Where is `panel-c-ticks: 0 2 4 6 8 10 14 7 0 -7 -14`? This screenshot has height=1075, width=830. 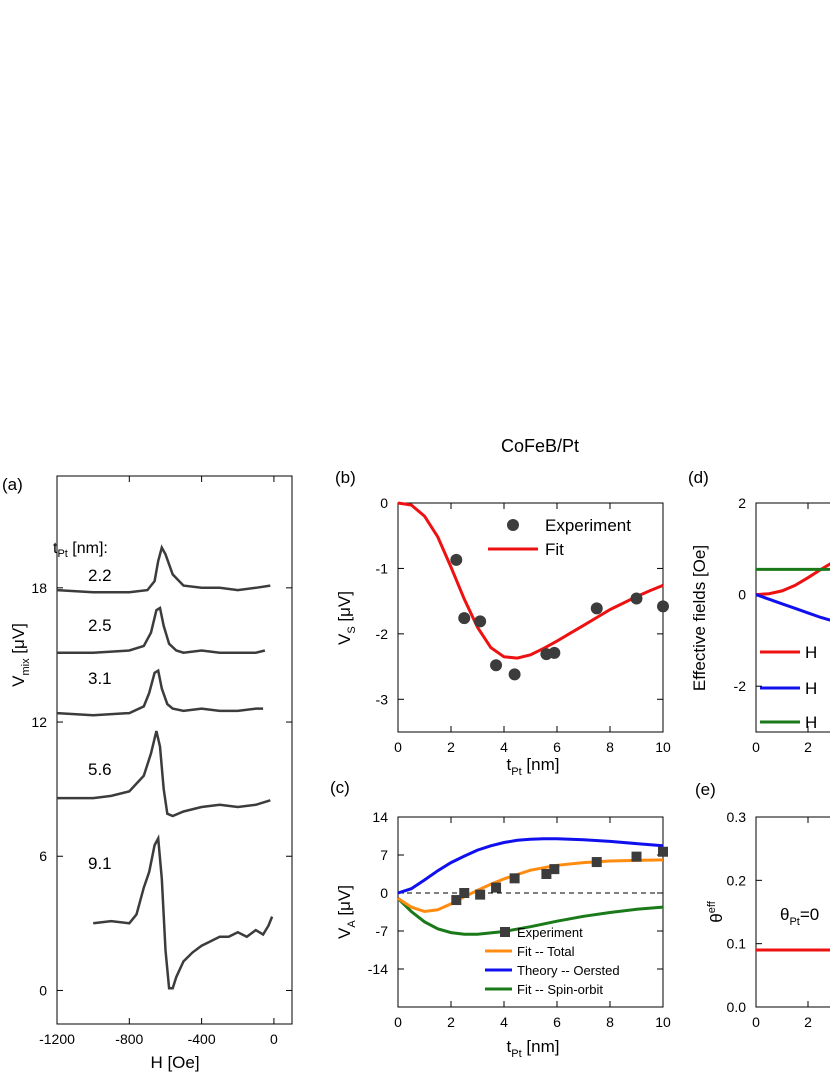 panel-c-ticks: 0 2 4 6 8 10 14 7 0 -7 -14 is located at coordinates (519, 919).